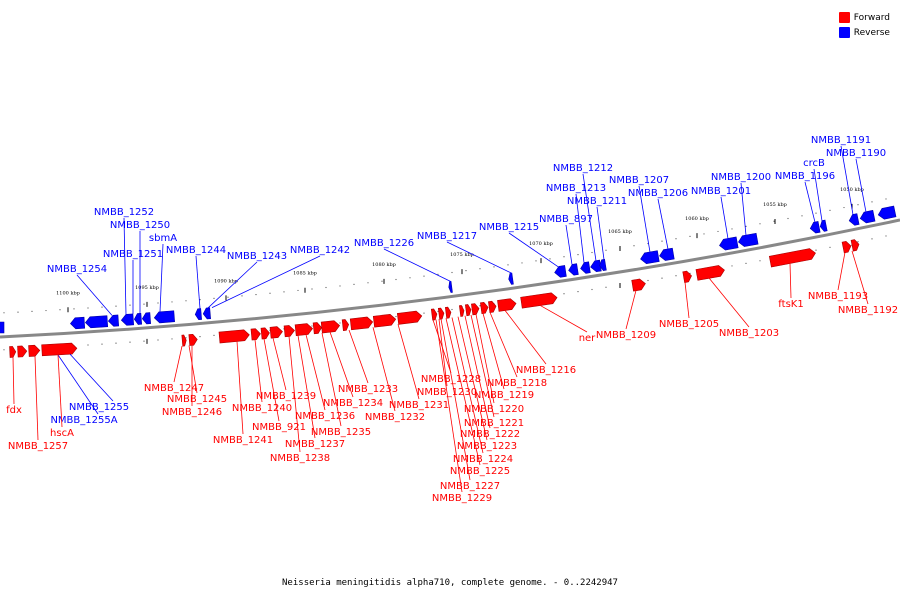  I want to click on gene-label: fdx, so click(14, 410).